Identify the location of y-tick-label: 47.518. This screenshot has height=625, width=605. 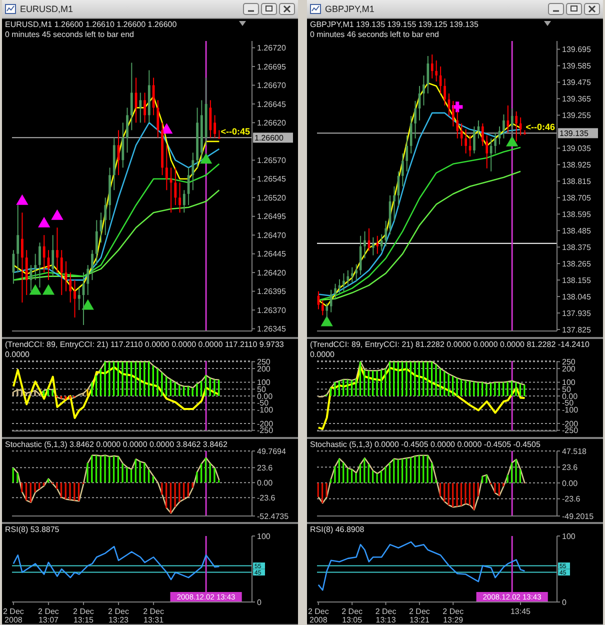
(575, 451).